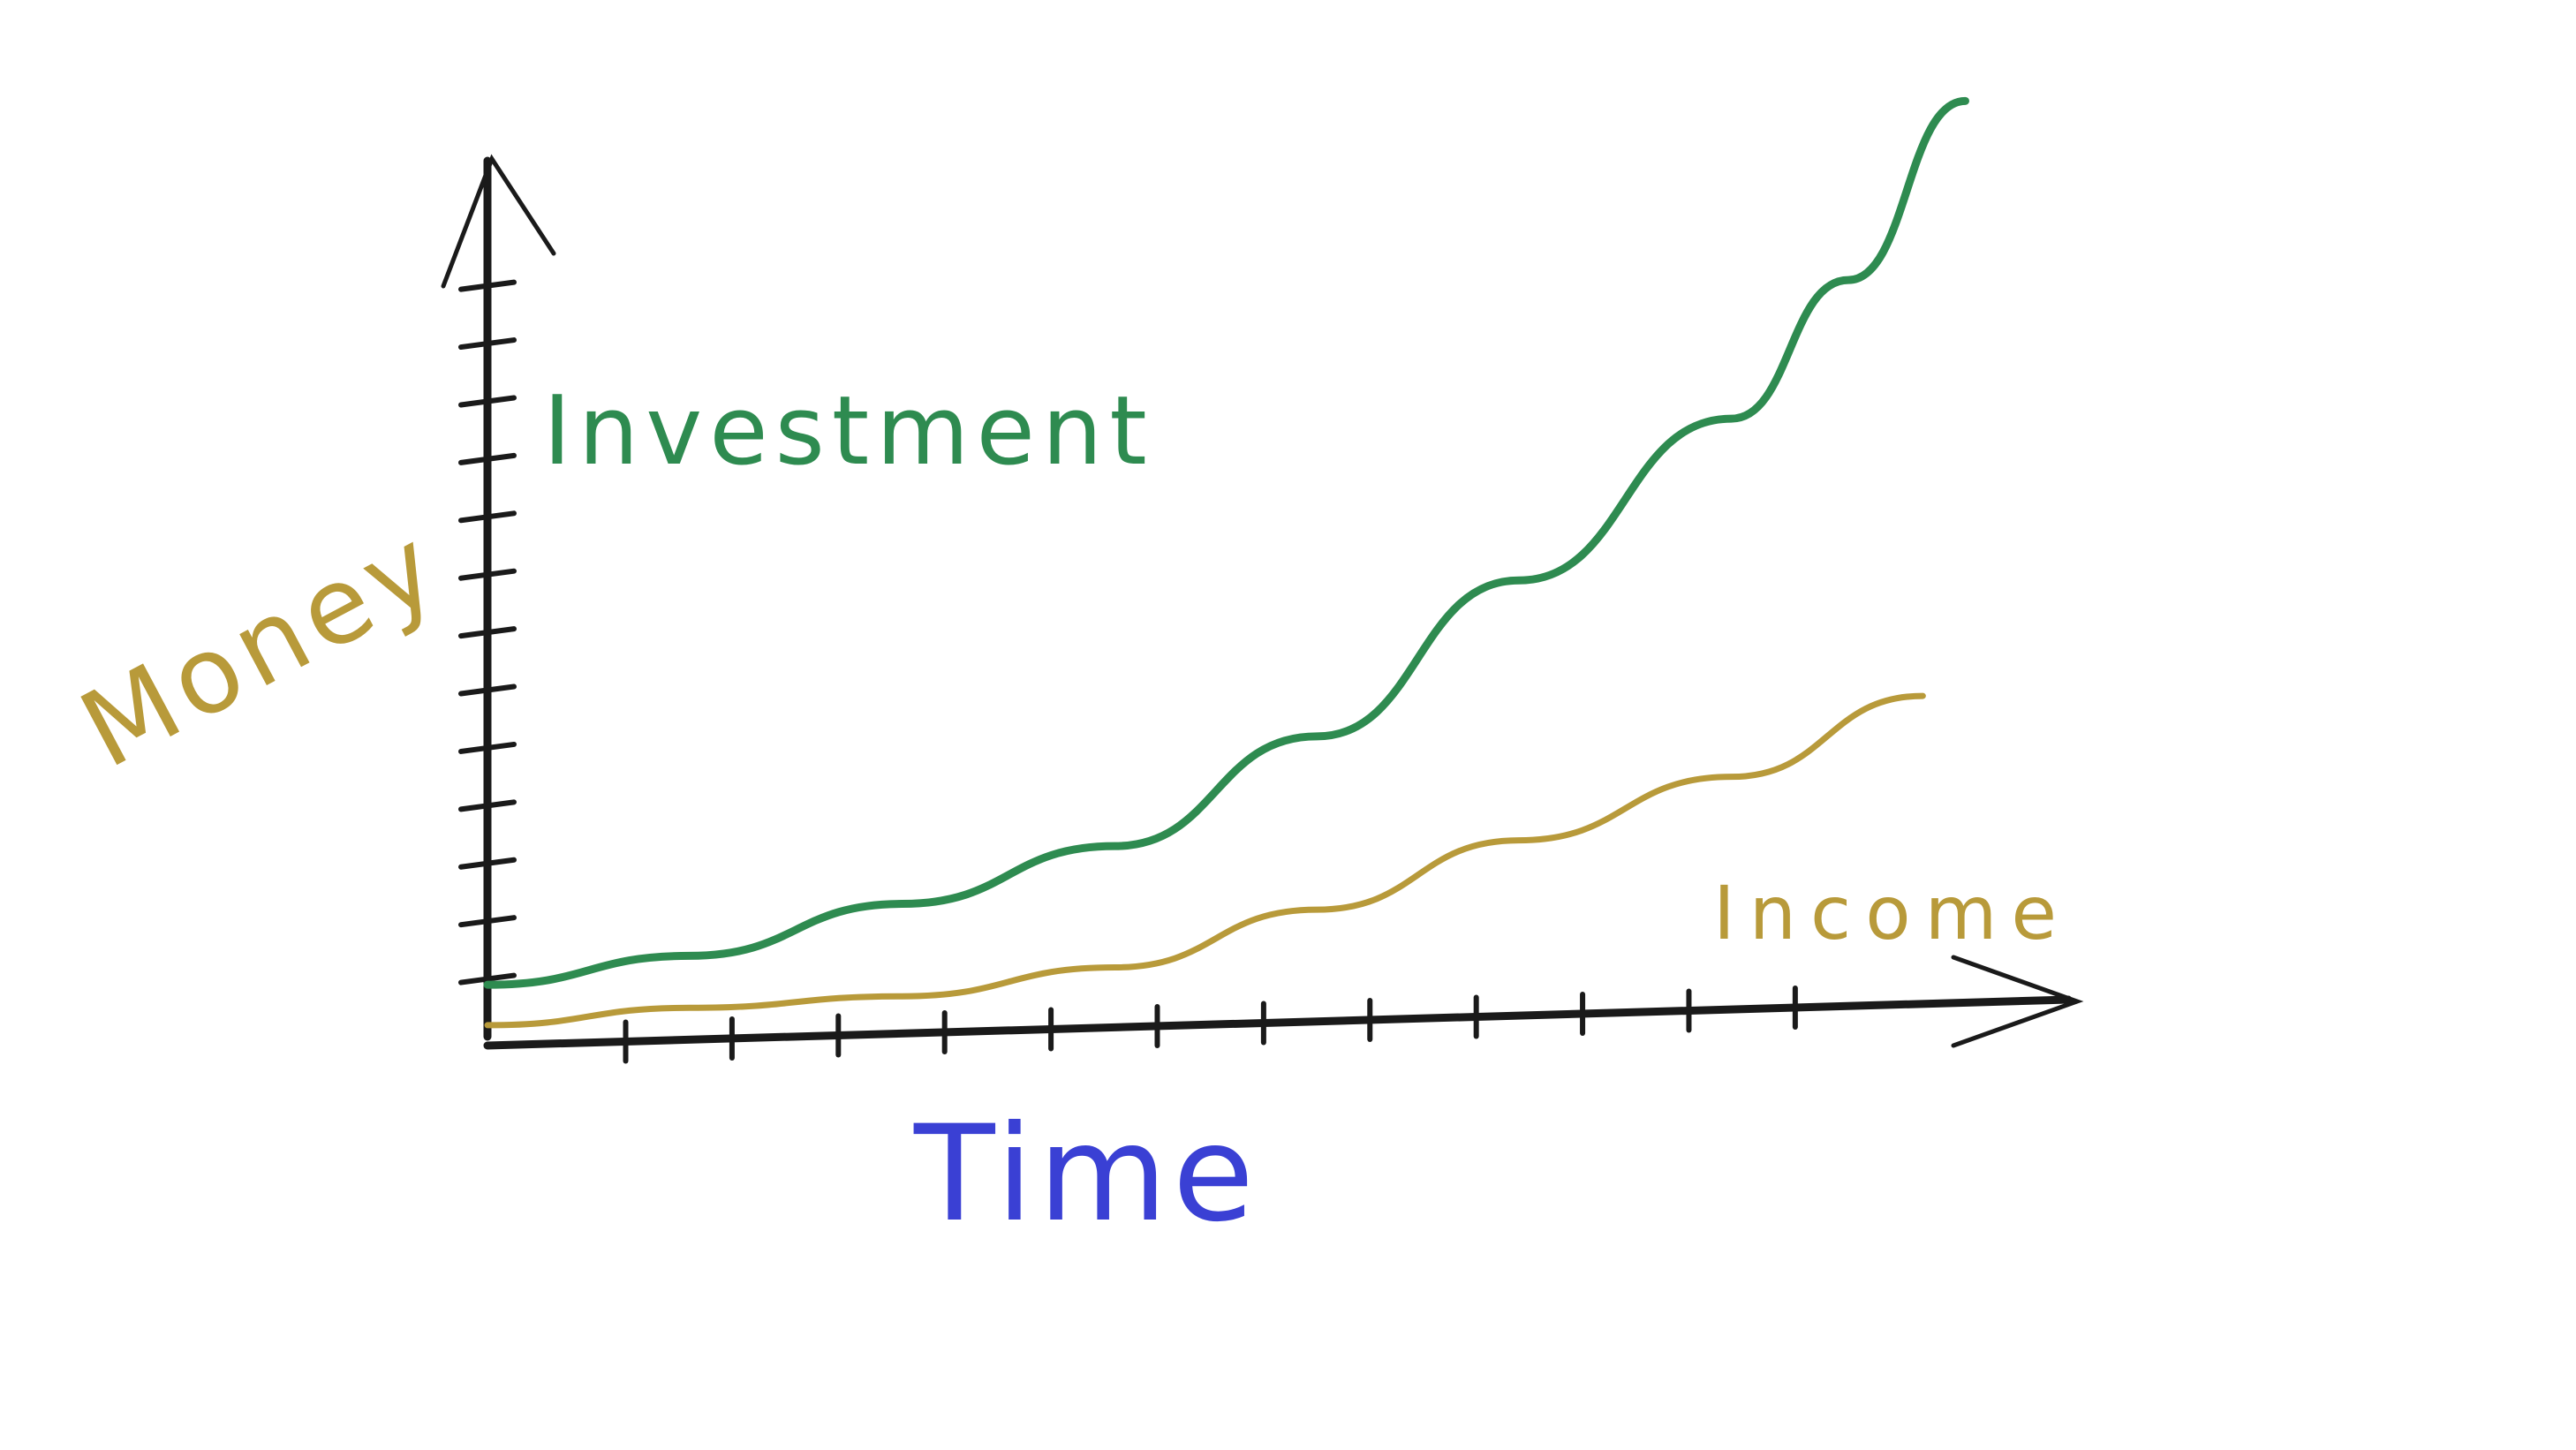  What do you see at coordinates (848, 431) in the screenshot?
I see `series-label: Investment` at bounding box center [848, 431].